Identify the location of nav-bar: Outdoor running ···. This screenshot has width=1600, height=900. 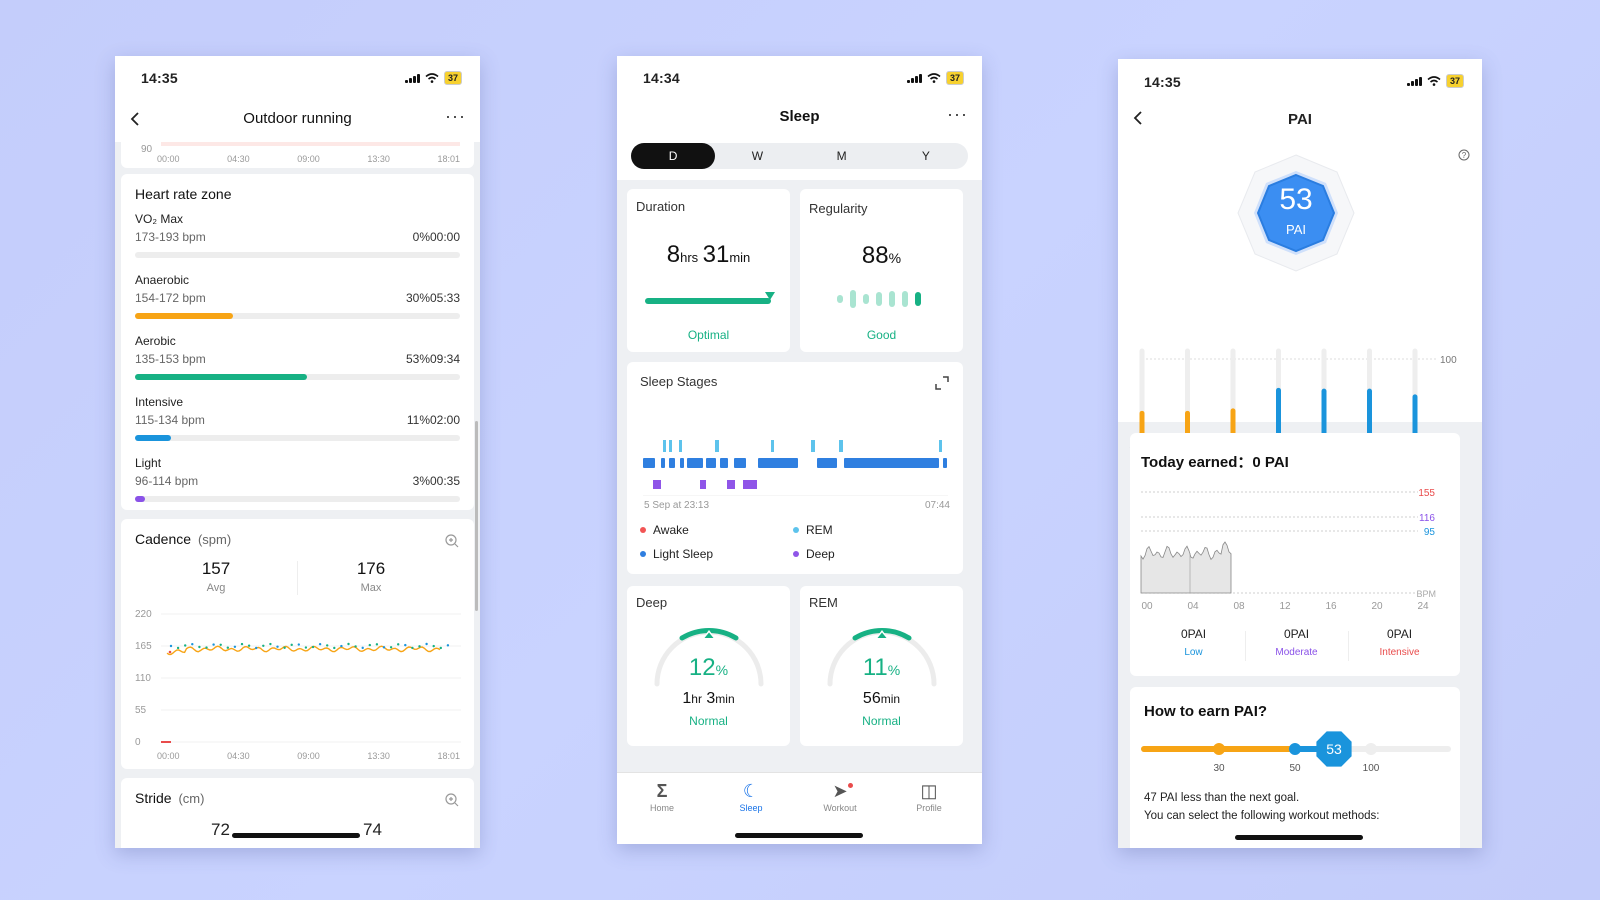
(297, 120).